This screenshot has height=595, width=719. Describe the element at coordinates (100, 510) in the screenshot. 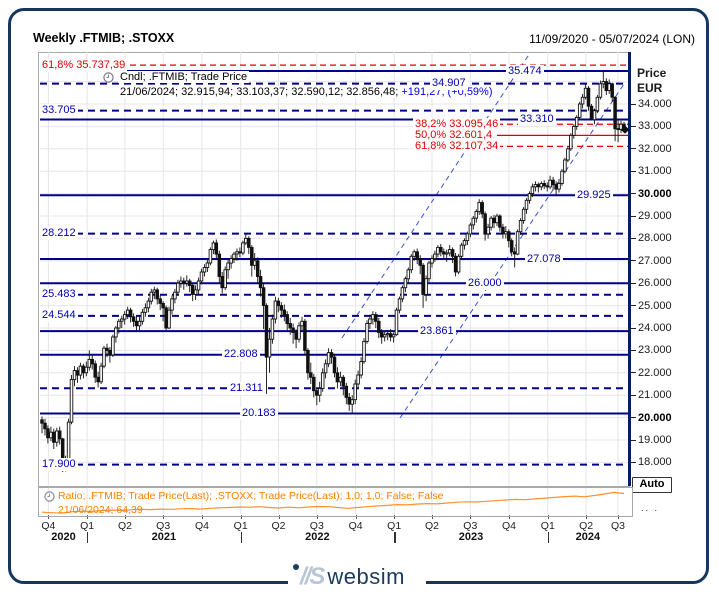

I see `ratio-legend-values: 21/06/2024; 64,39` at that location.